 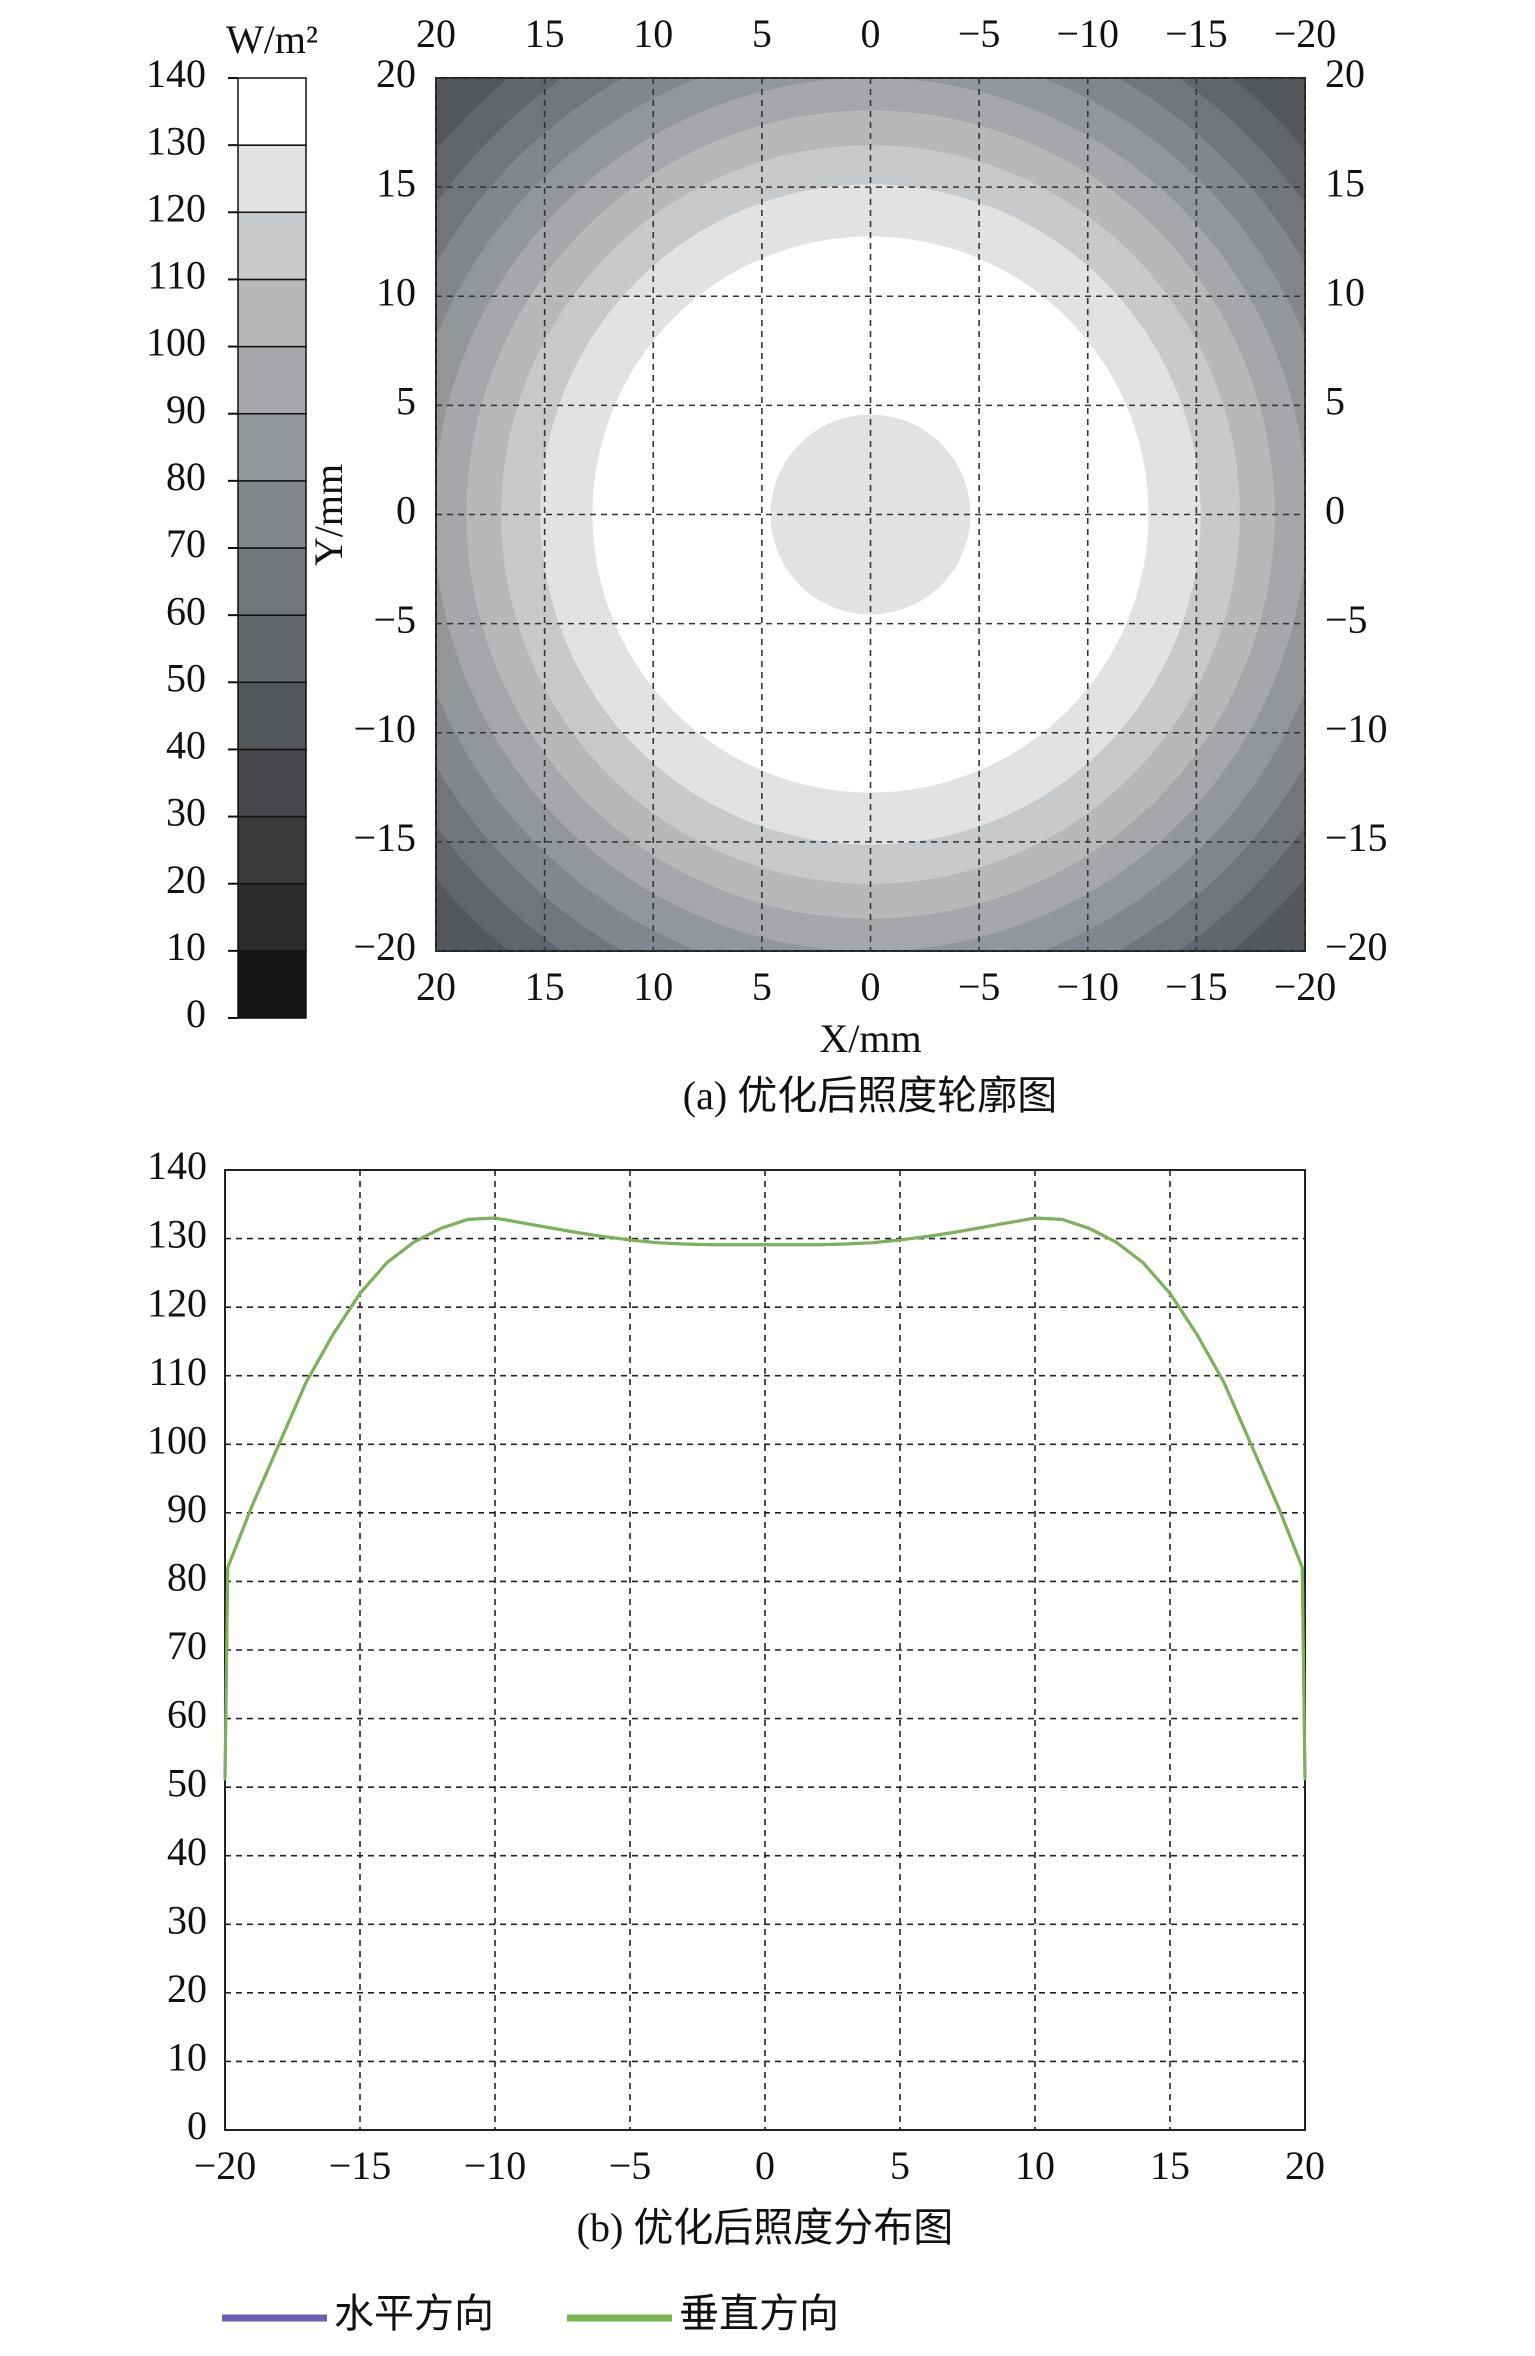 I want to click on colorbar-tick-label: 10, so click(x=186, y=946).